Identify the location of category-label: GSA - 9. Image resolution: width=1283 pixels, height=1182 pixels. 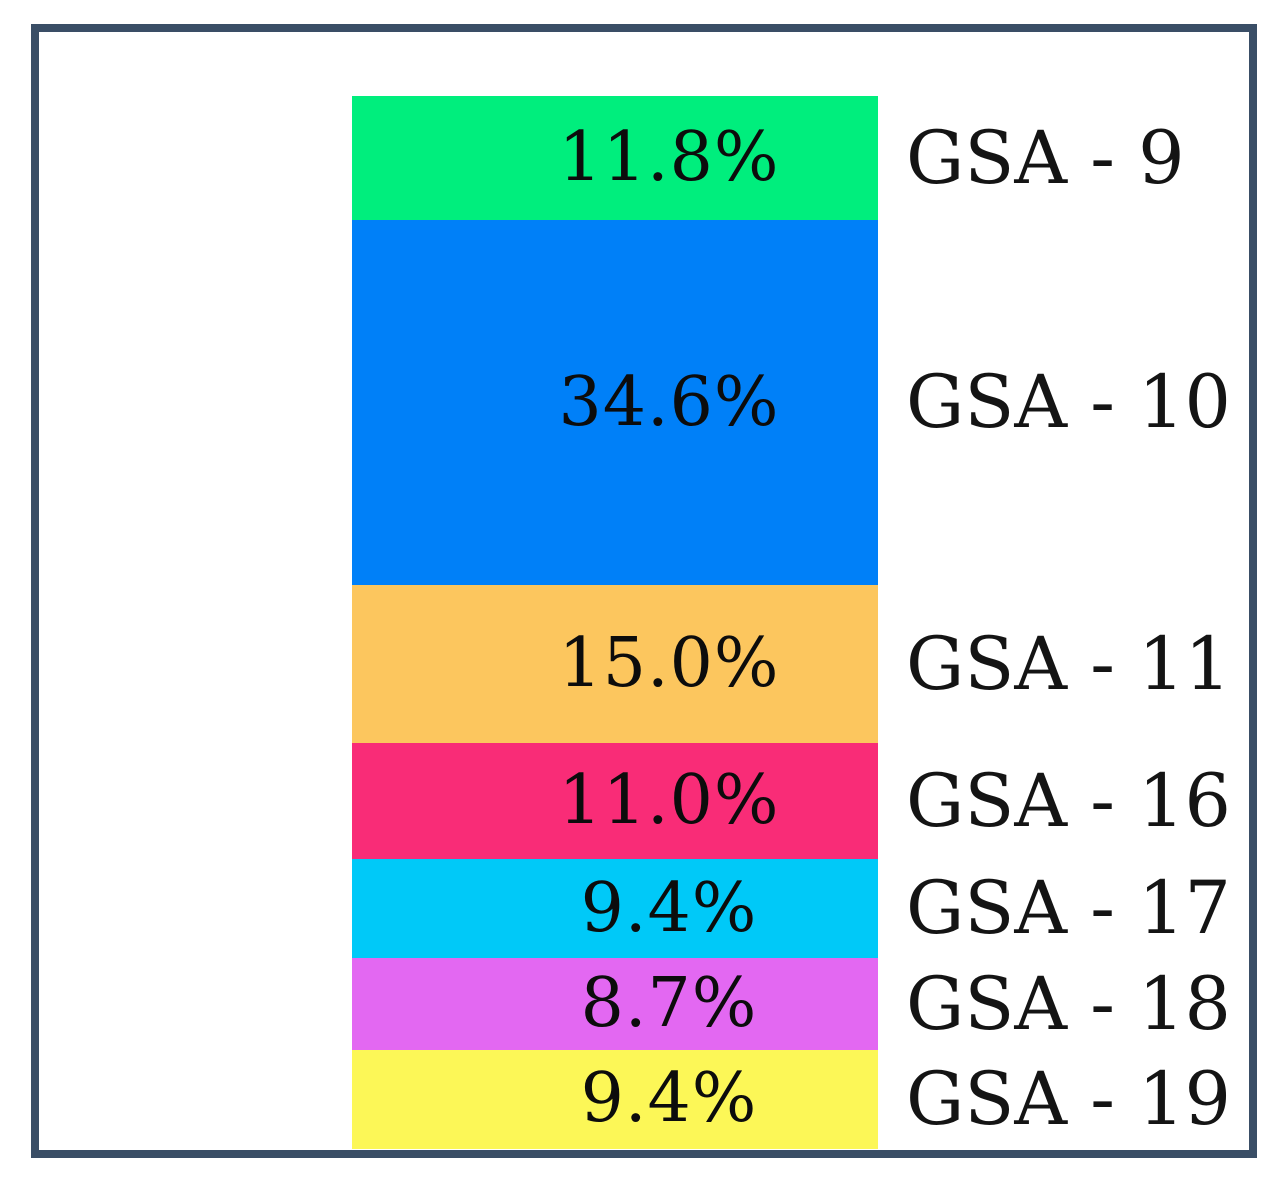
(1045, 158).